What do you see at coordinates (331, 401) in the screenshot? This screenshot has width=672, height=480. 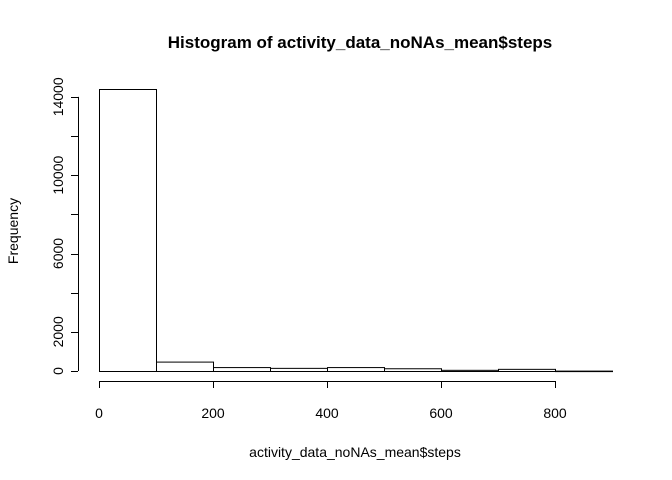 I see `x-axis: 0 200 400 600 800` at bounding box center [331, 401].